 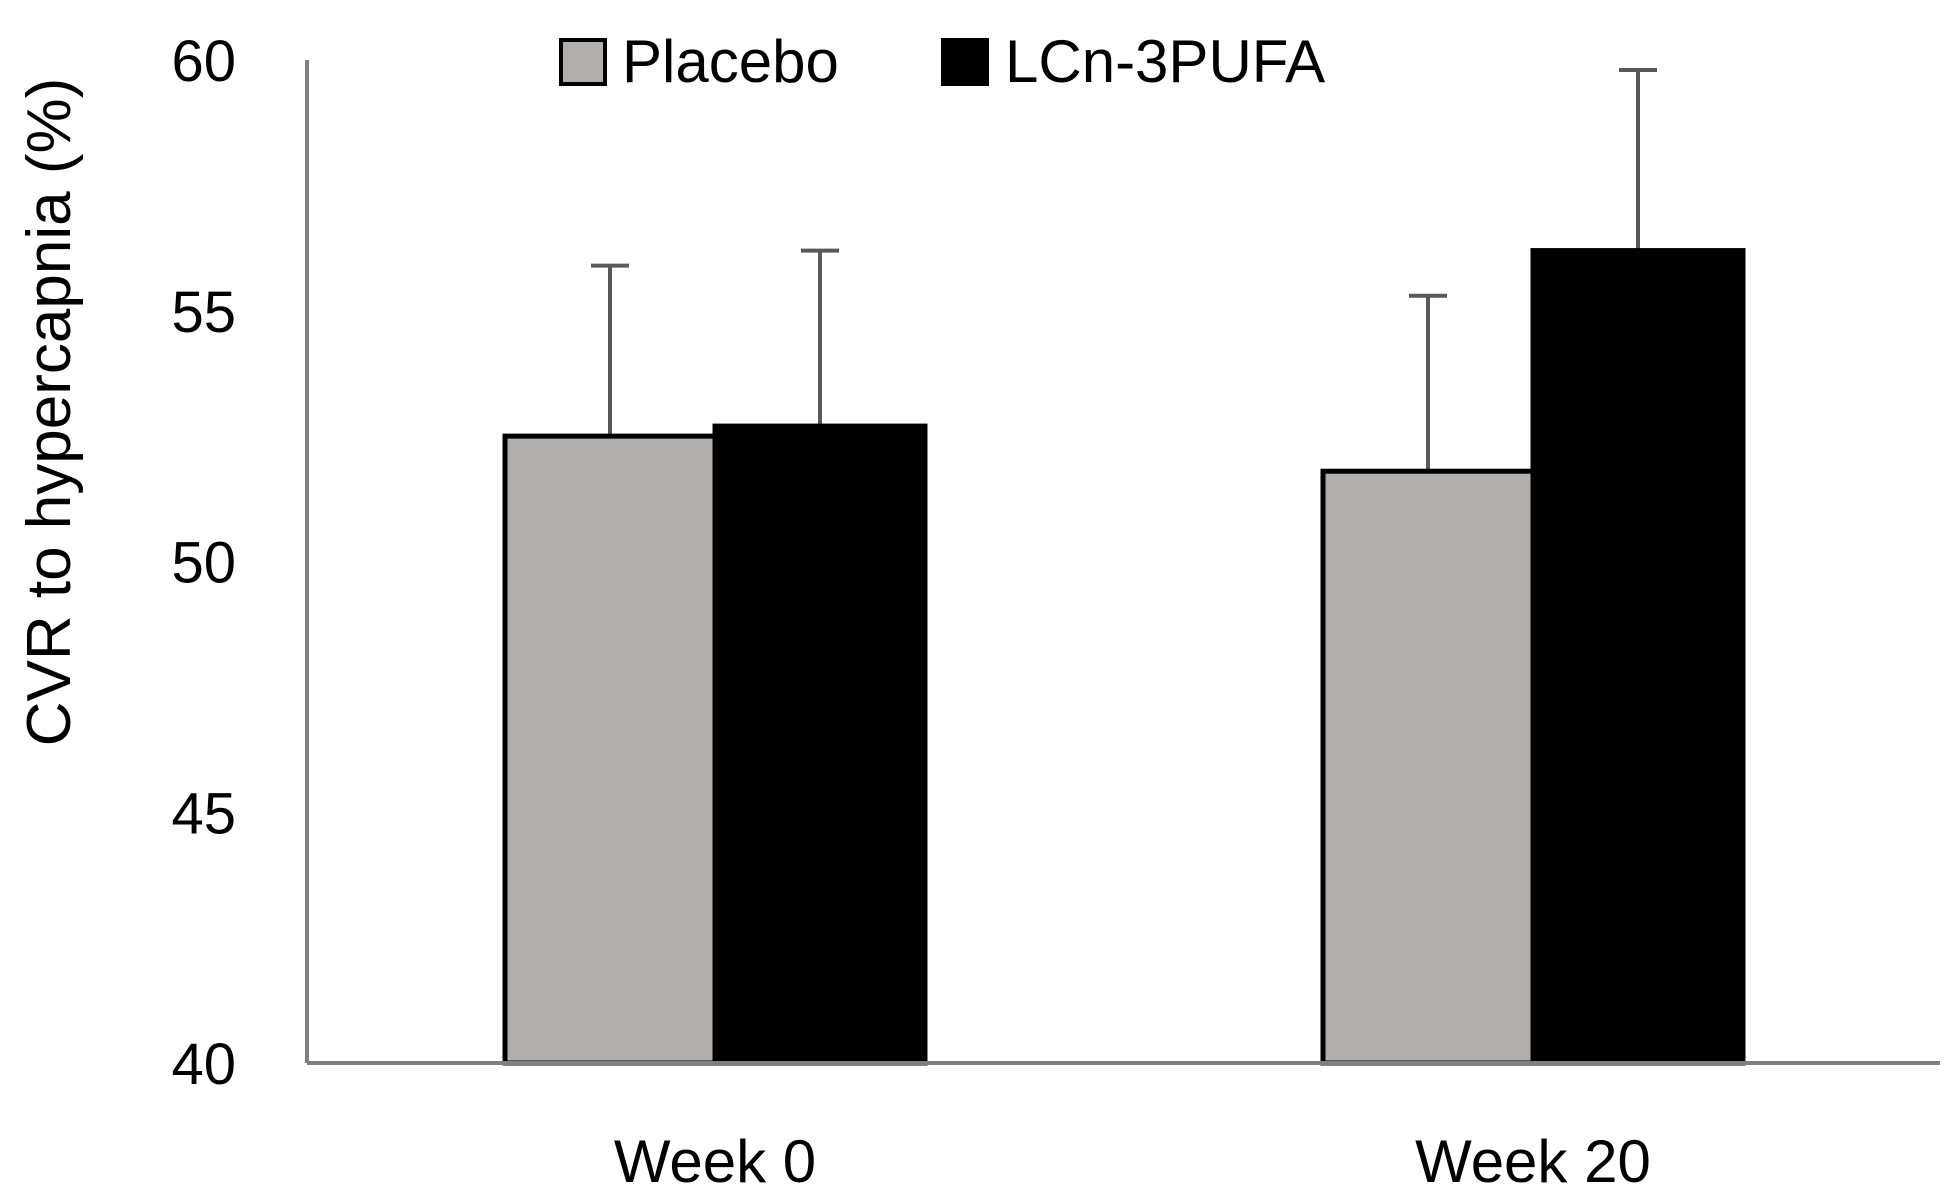 I want to click on y-tick-label-40: 40, so click(x=203, y=1064).